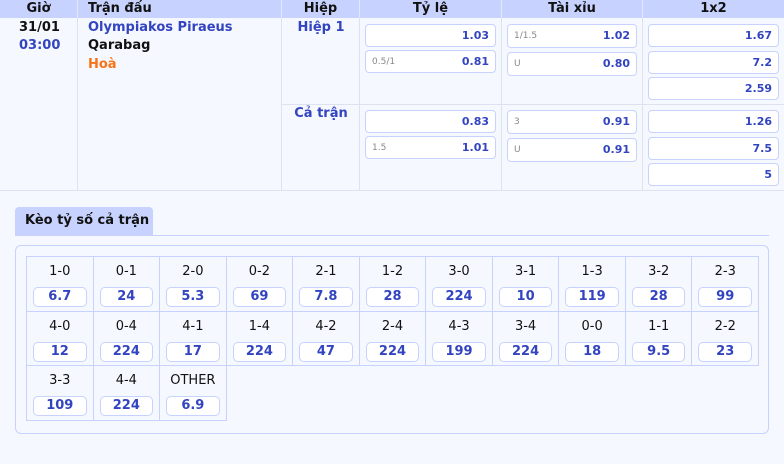 The height and width of the screenshot is (464, 784). Describe the element at coordinates (616, 63) in the screenshot. I see `odds-value: 0.80` at that location.